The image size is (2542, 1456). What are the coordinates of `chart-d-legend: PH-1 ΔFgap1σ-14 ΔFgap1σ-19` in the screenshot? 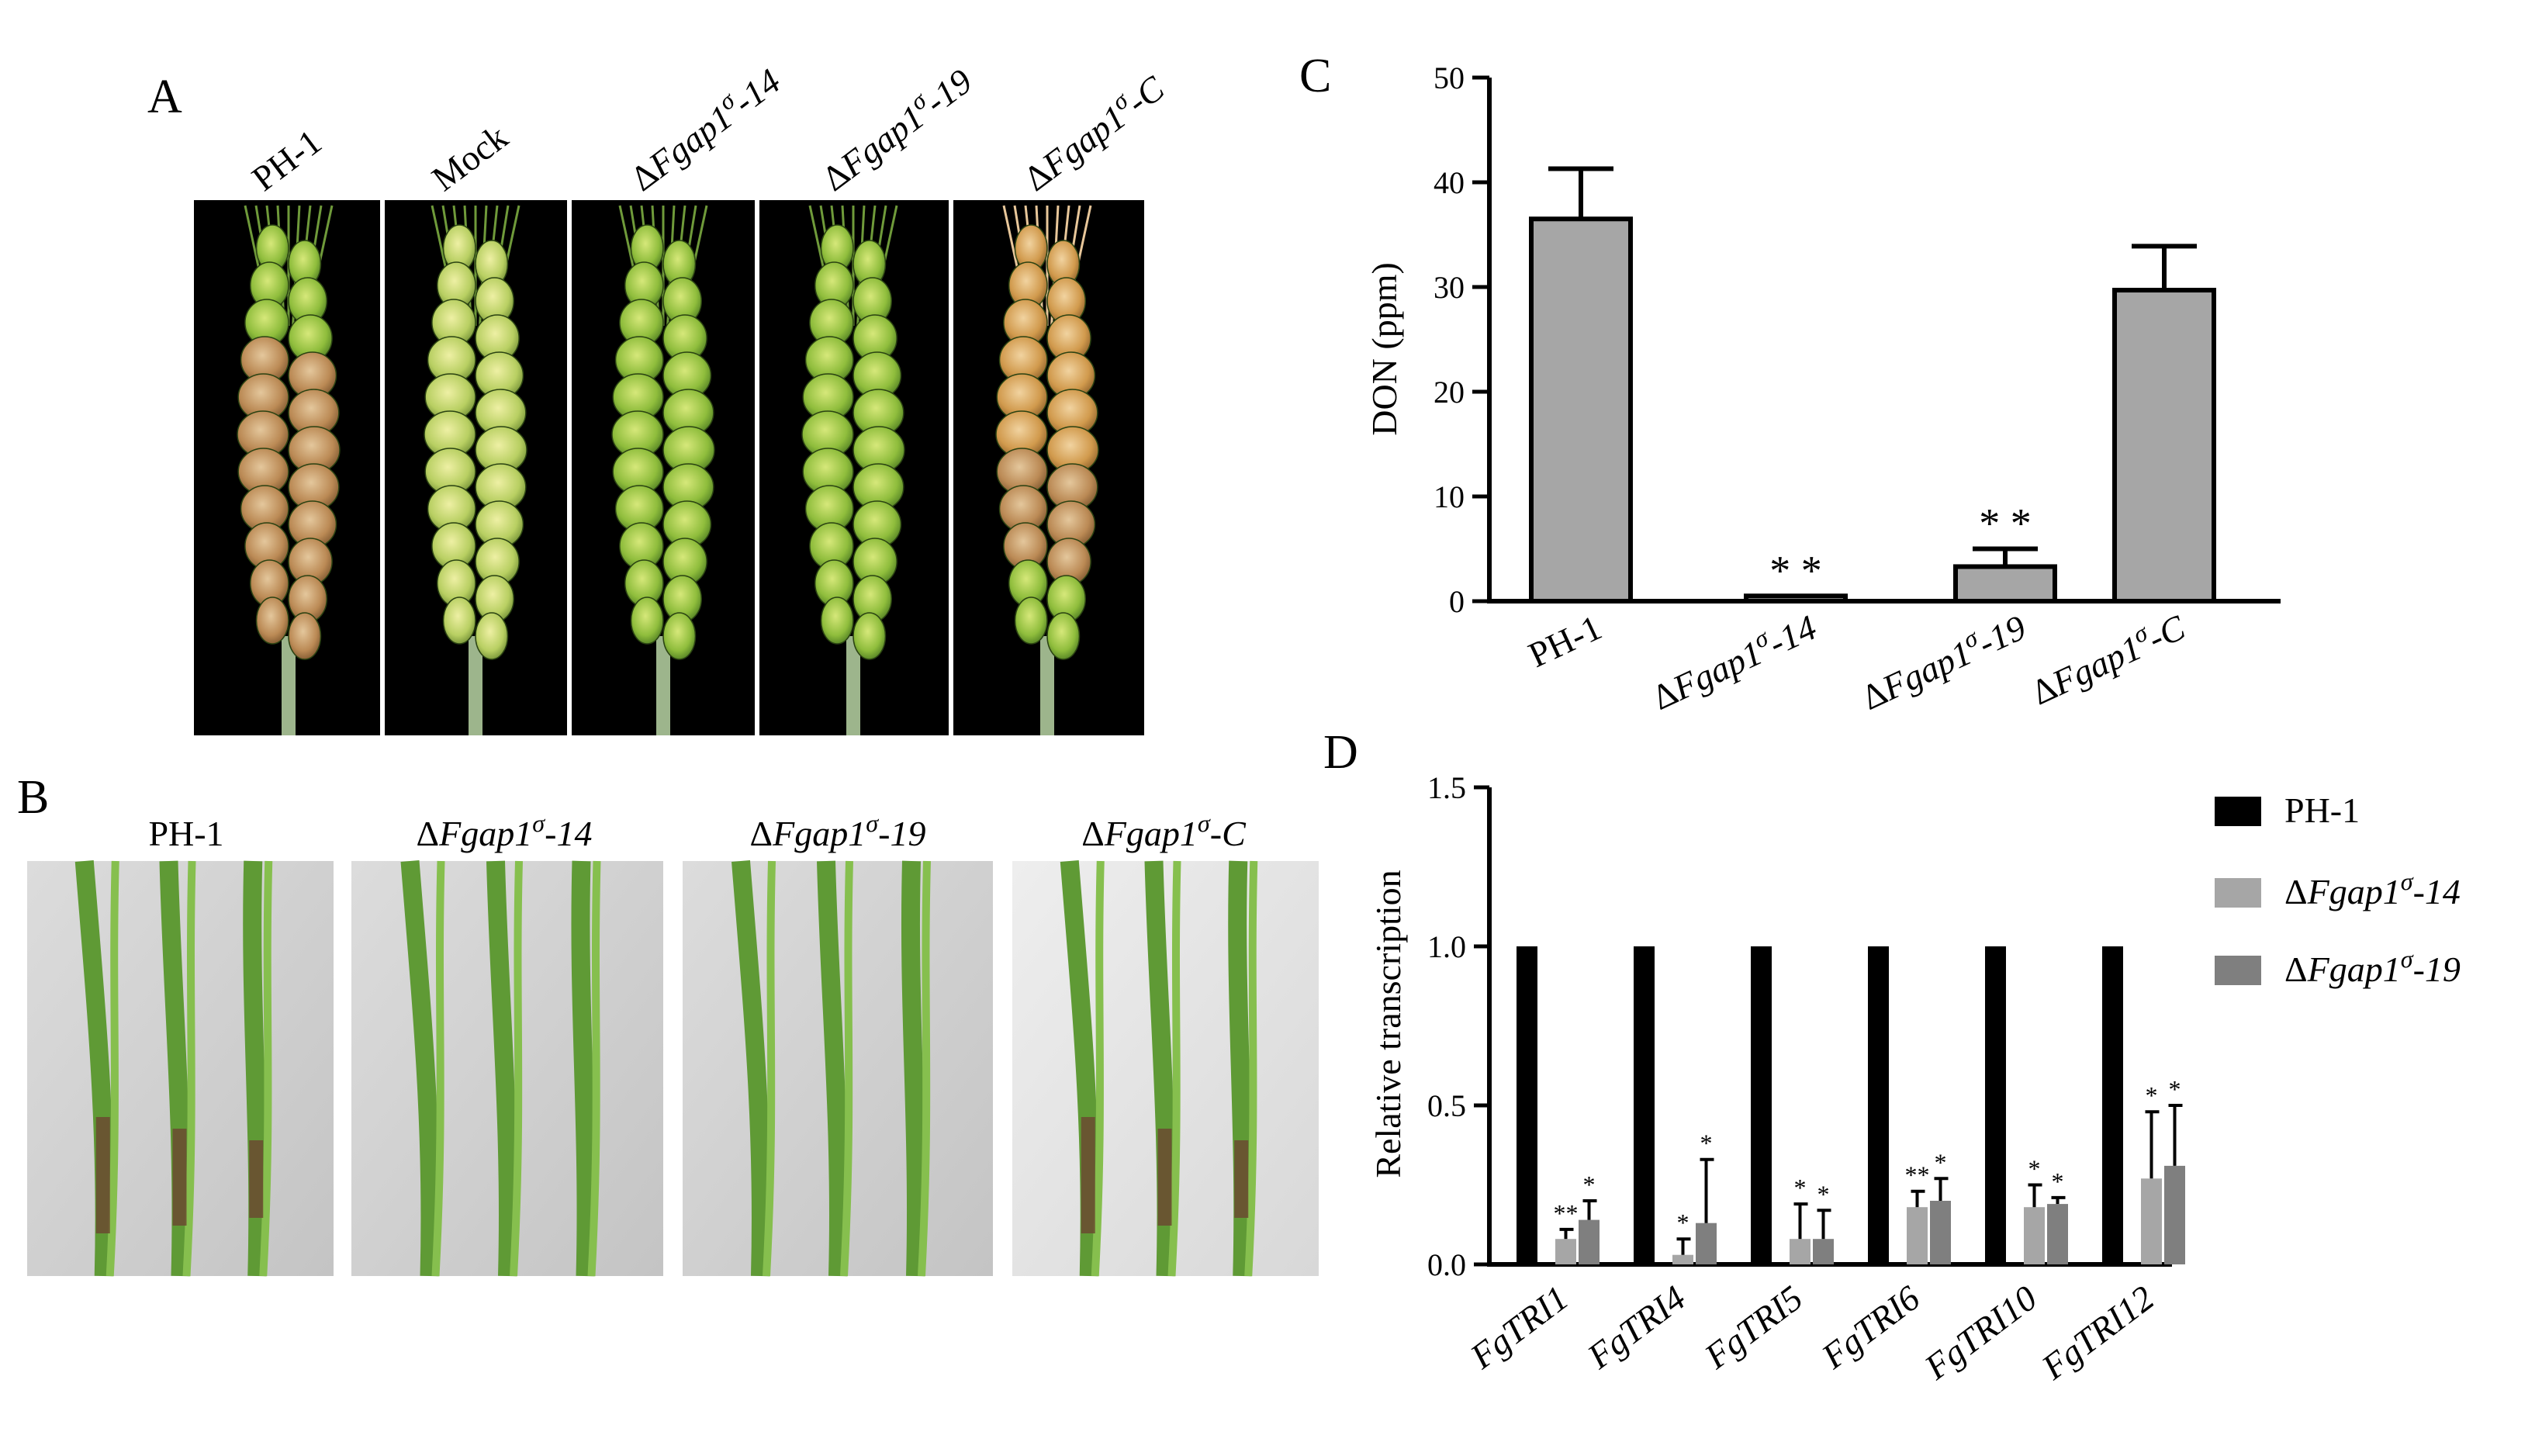 It's located at (2338, 889).